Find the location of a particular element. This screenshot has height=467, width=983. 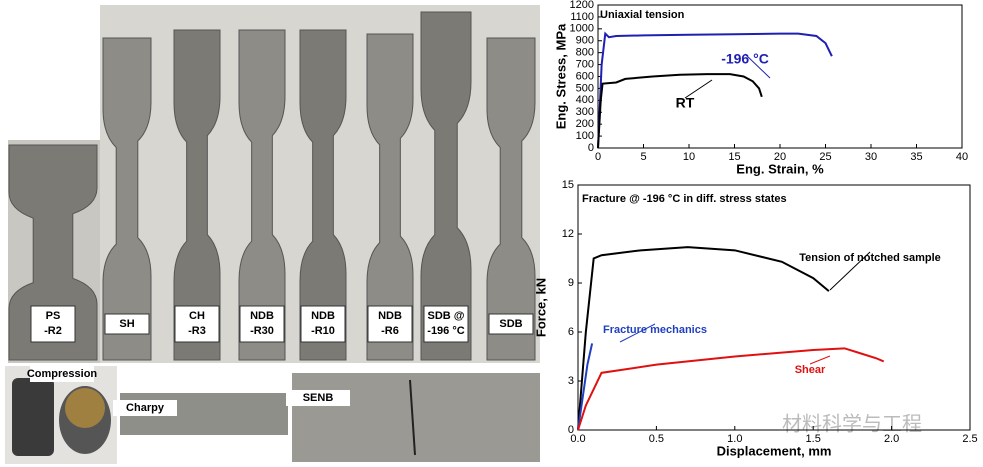

y-tick-label: 6 is located at coordinates (571, 332).